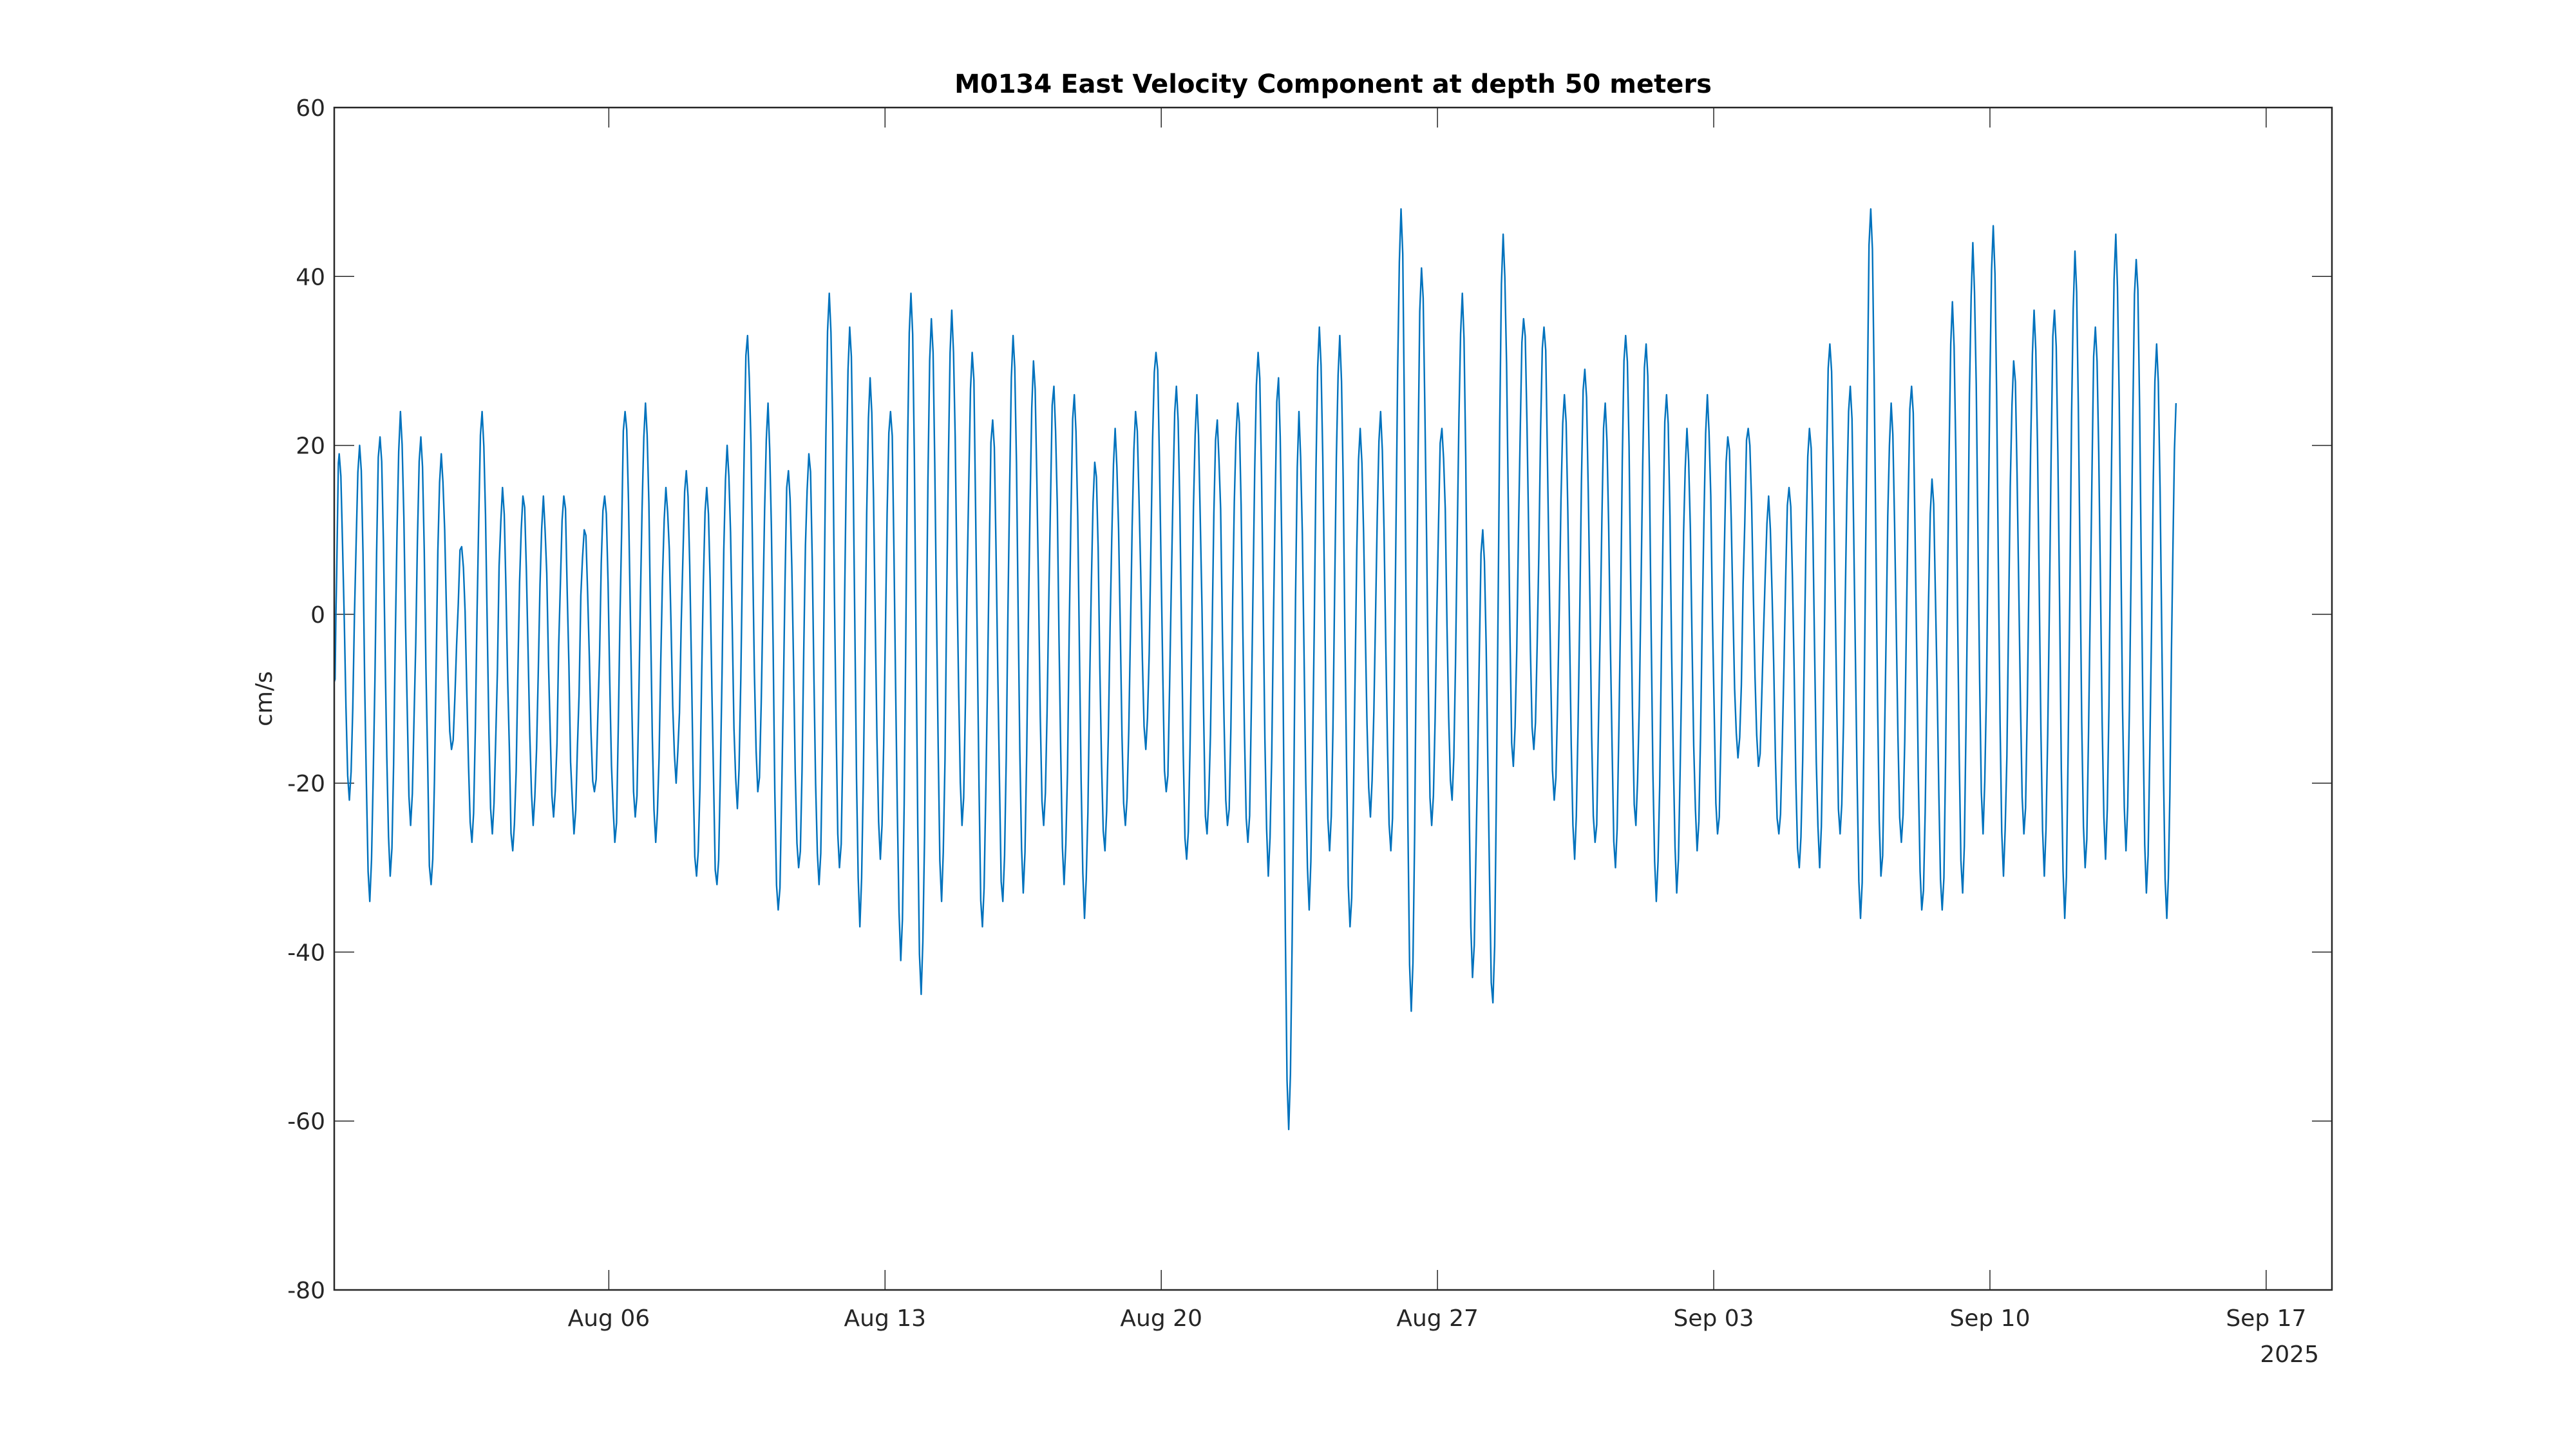 The width and height of the screenshot is (2576, 1449). What do you see at coordinates (310, 447) in the screenshot?
I see `y-tick-label: 20` at bounding box center [310, 447].